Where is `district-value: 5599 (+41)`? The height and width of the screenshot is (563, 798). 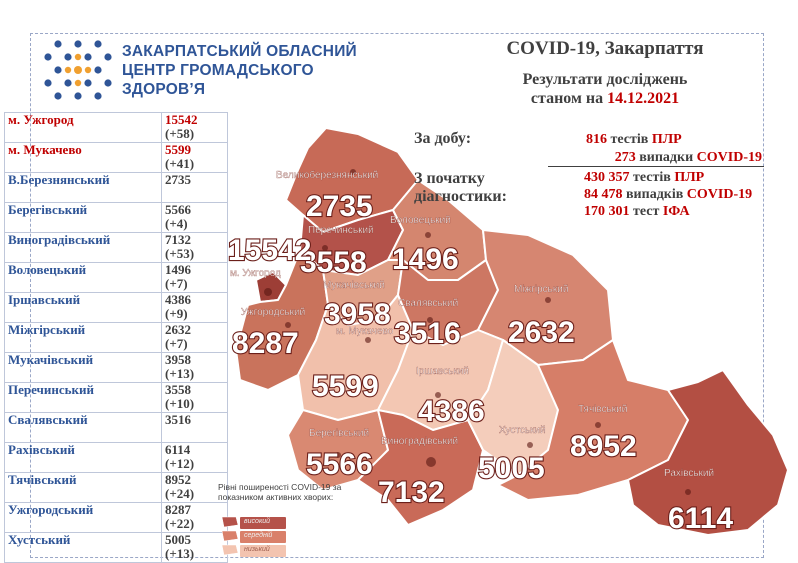
district-value: 5599 (+41) is located at coordinates (194, 157).